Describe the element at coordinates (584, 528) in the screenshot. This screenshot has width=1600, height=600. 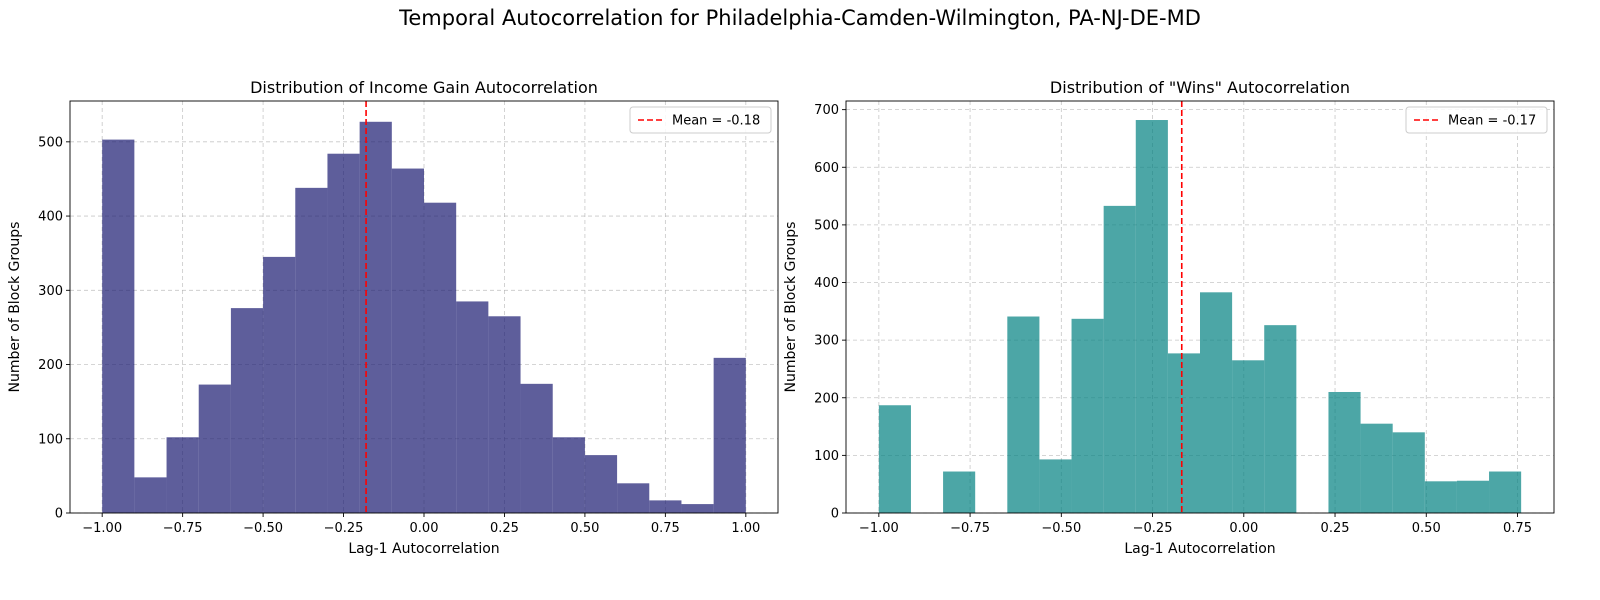
I see `income-x-tick-label: 0.50` at that location.